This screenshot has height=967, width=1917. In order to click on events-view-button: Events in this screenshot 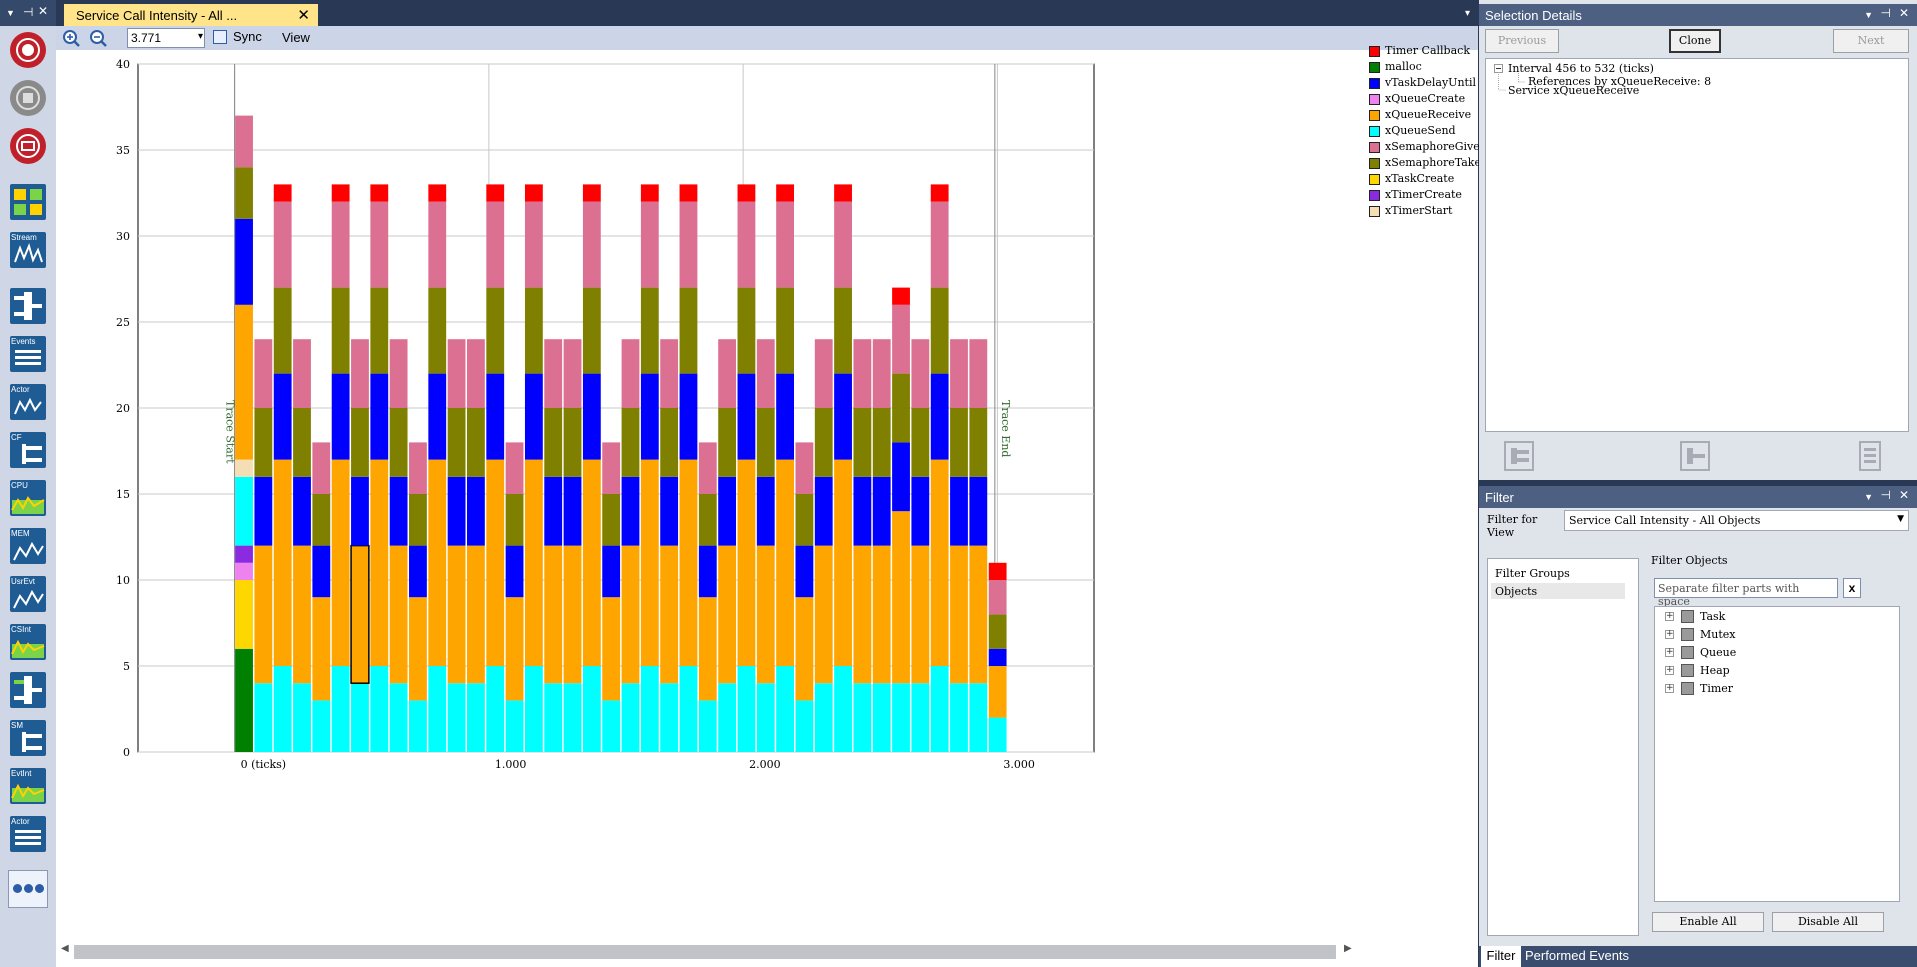, I will do `click(28, 354)`.